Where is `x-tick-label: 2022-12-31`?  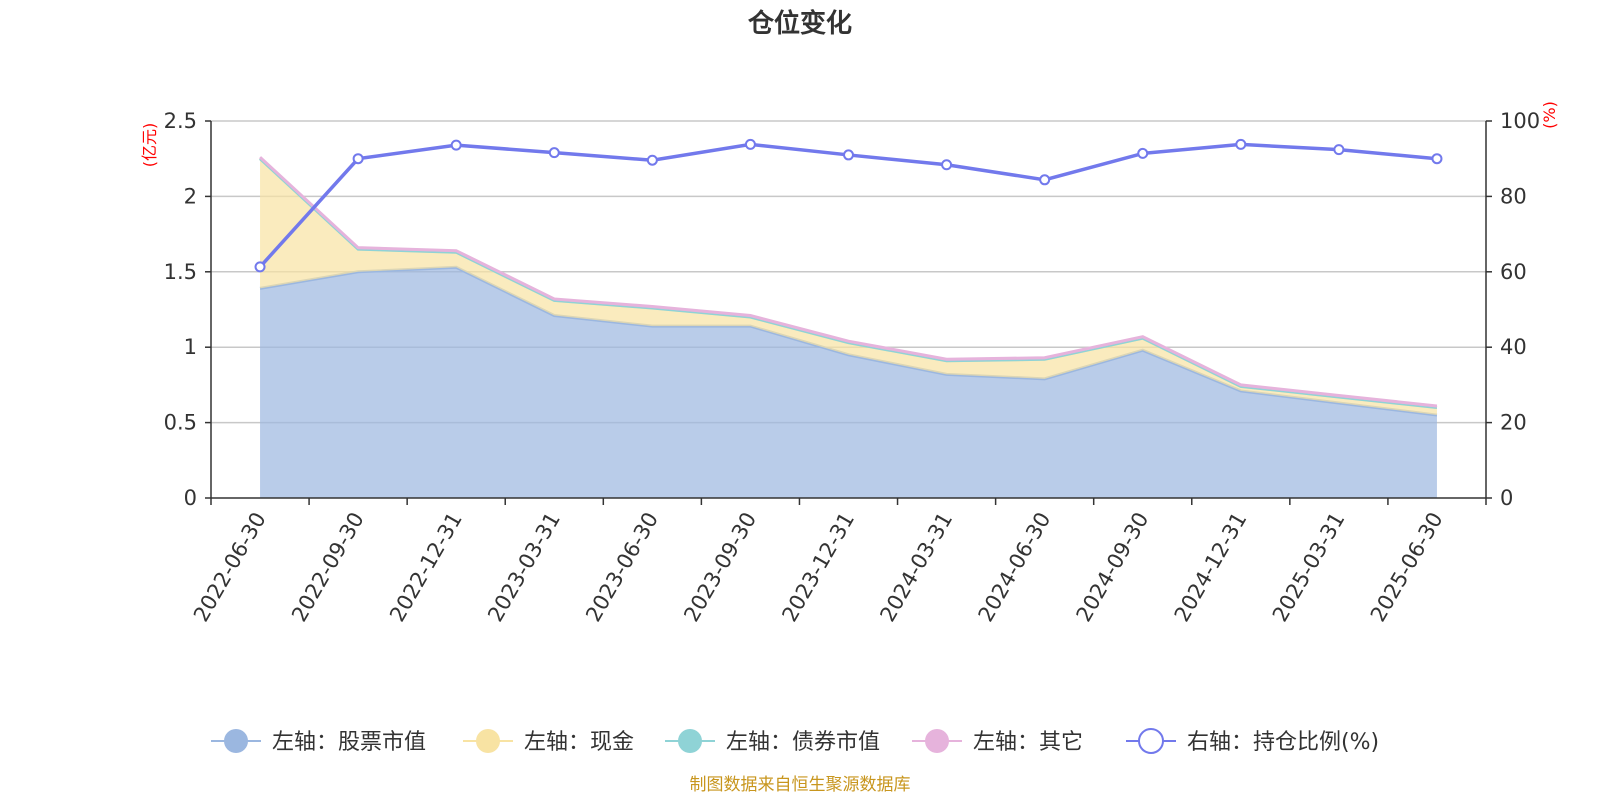 x-tick-label: 2022-12-31 is located at coordinates (426, 567).